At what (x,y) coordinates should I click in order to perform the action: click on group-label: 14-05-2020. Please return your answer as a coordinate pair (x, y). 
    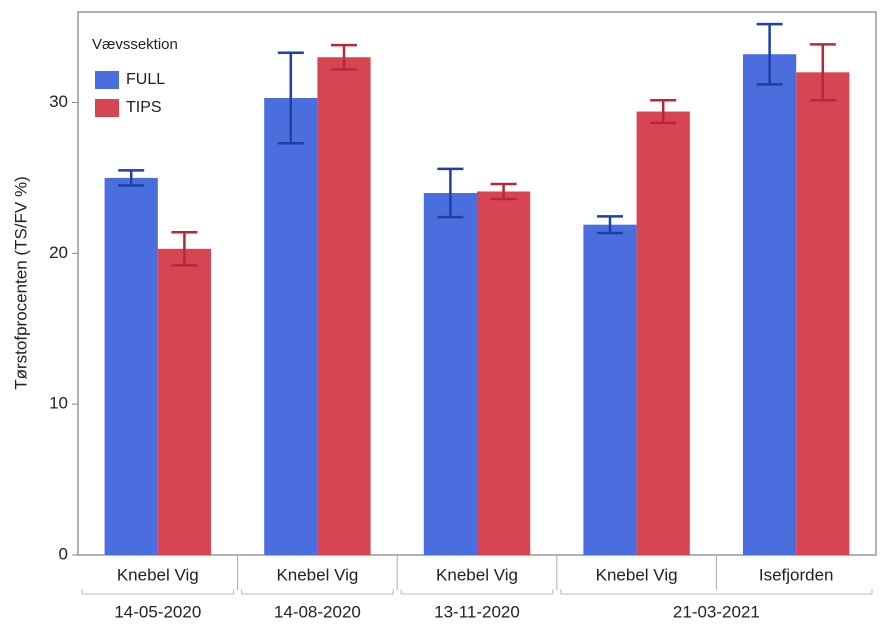
    Looking at the image, I should click on (157, 611).